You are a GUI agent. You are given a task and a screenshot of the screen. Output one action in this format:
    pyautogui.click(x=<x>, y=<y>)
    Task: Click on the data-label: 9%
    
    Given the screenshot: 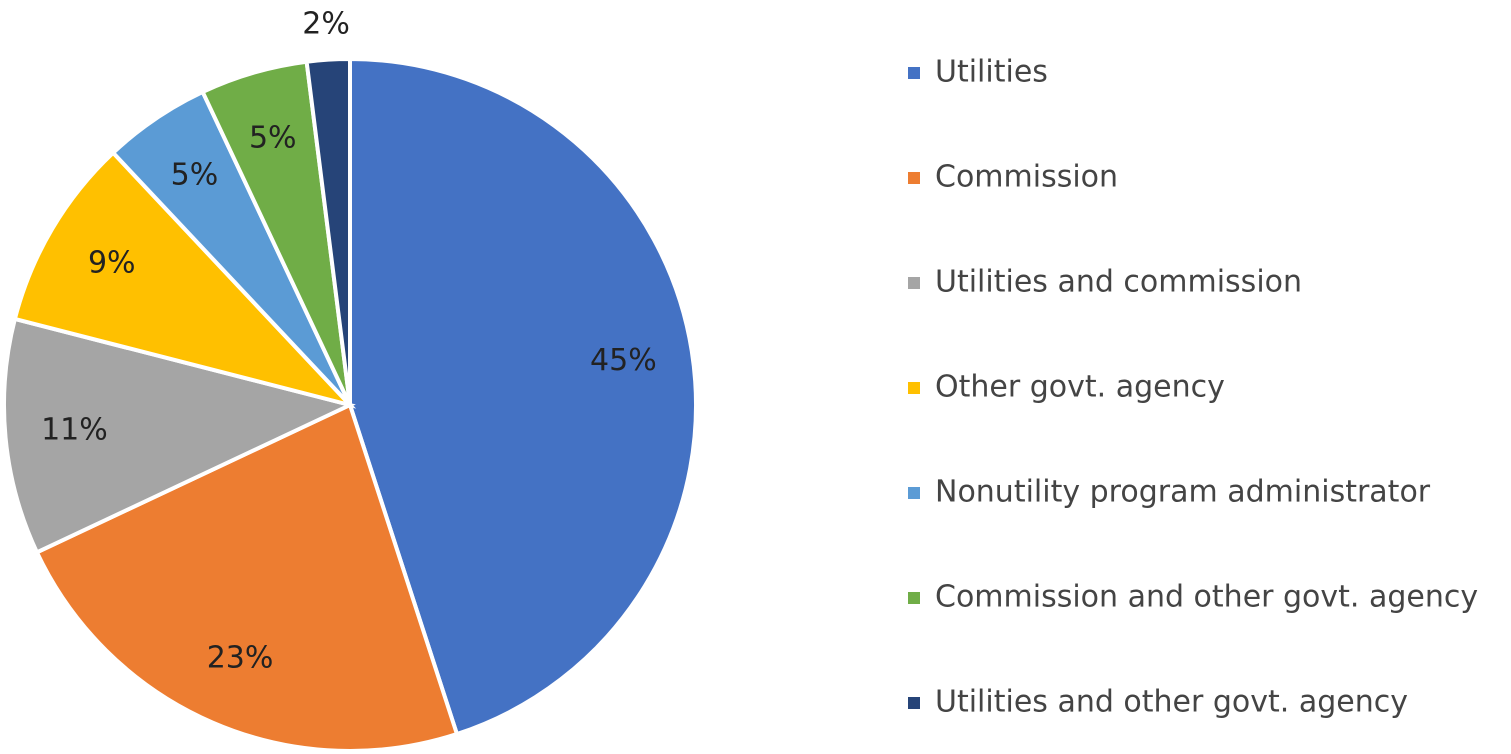 What is the action you would take?
    pyautogui.click(x=112, y=263)
    